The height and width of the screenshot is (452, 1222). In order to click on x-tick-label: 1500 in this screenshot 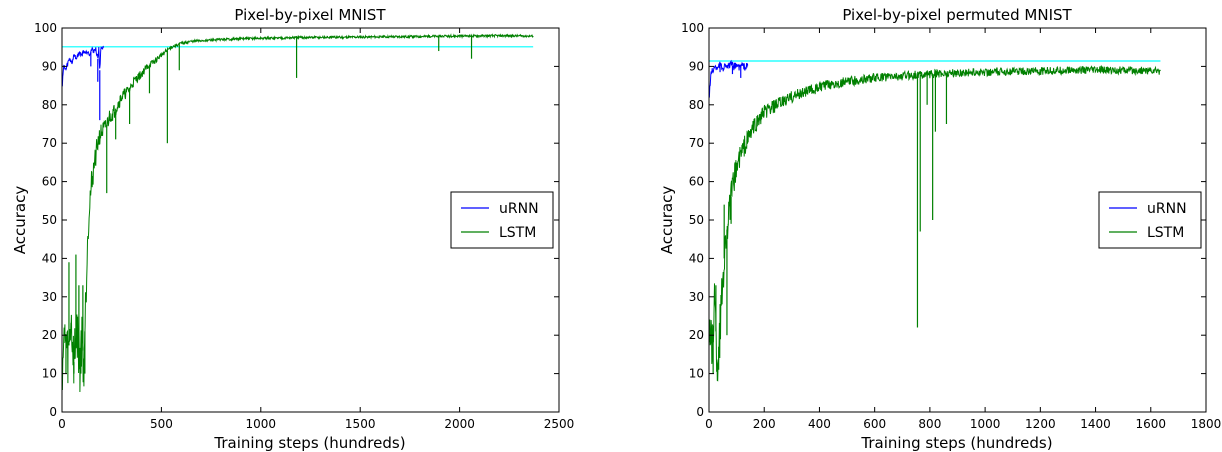, I will do `click(360, 424)`.